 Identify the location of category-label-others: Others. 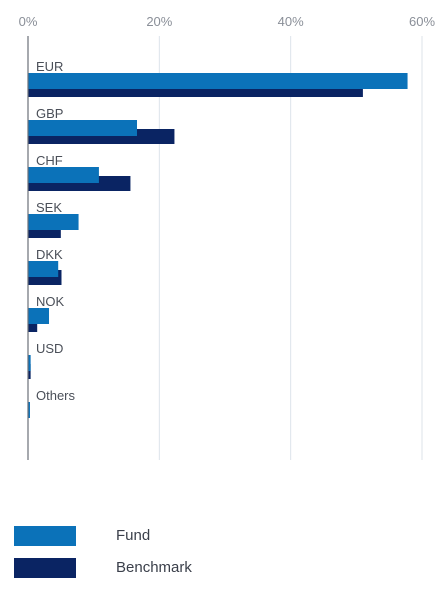
(56, 395).